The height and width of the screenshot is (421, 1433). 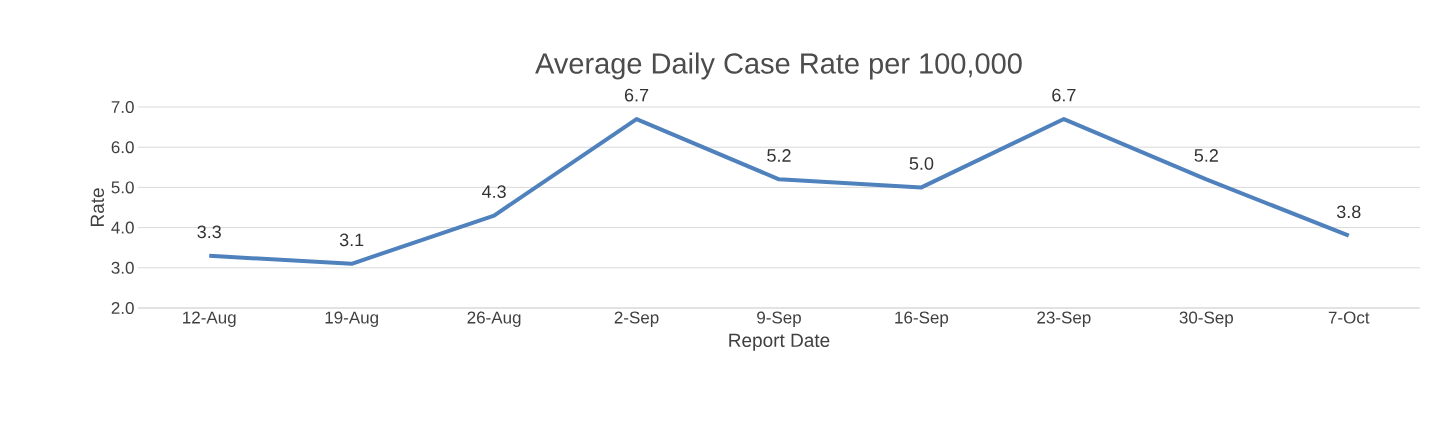 What do you see at coordinates (494, 192) in the screenshot?
I see `data-label: 4.3` at bounding box center [494, 192].